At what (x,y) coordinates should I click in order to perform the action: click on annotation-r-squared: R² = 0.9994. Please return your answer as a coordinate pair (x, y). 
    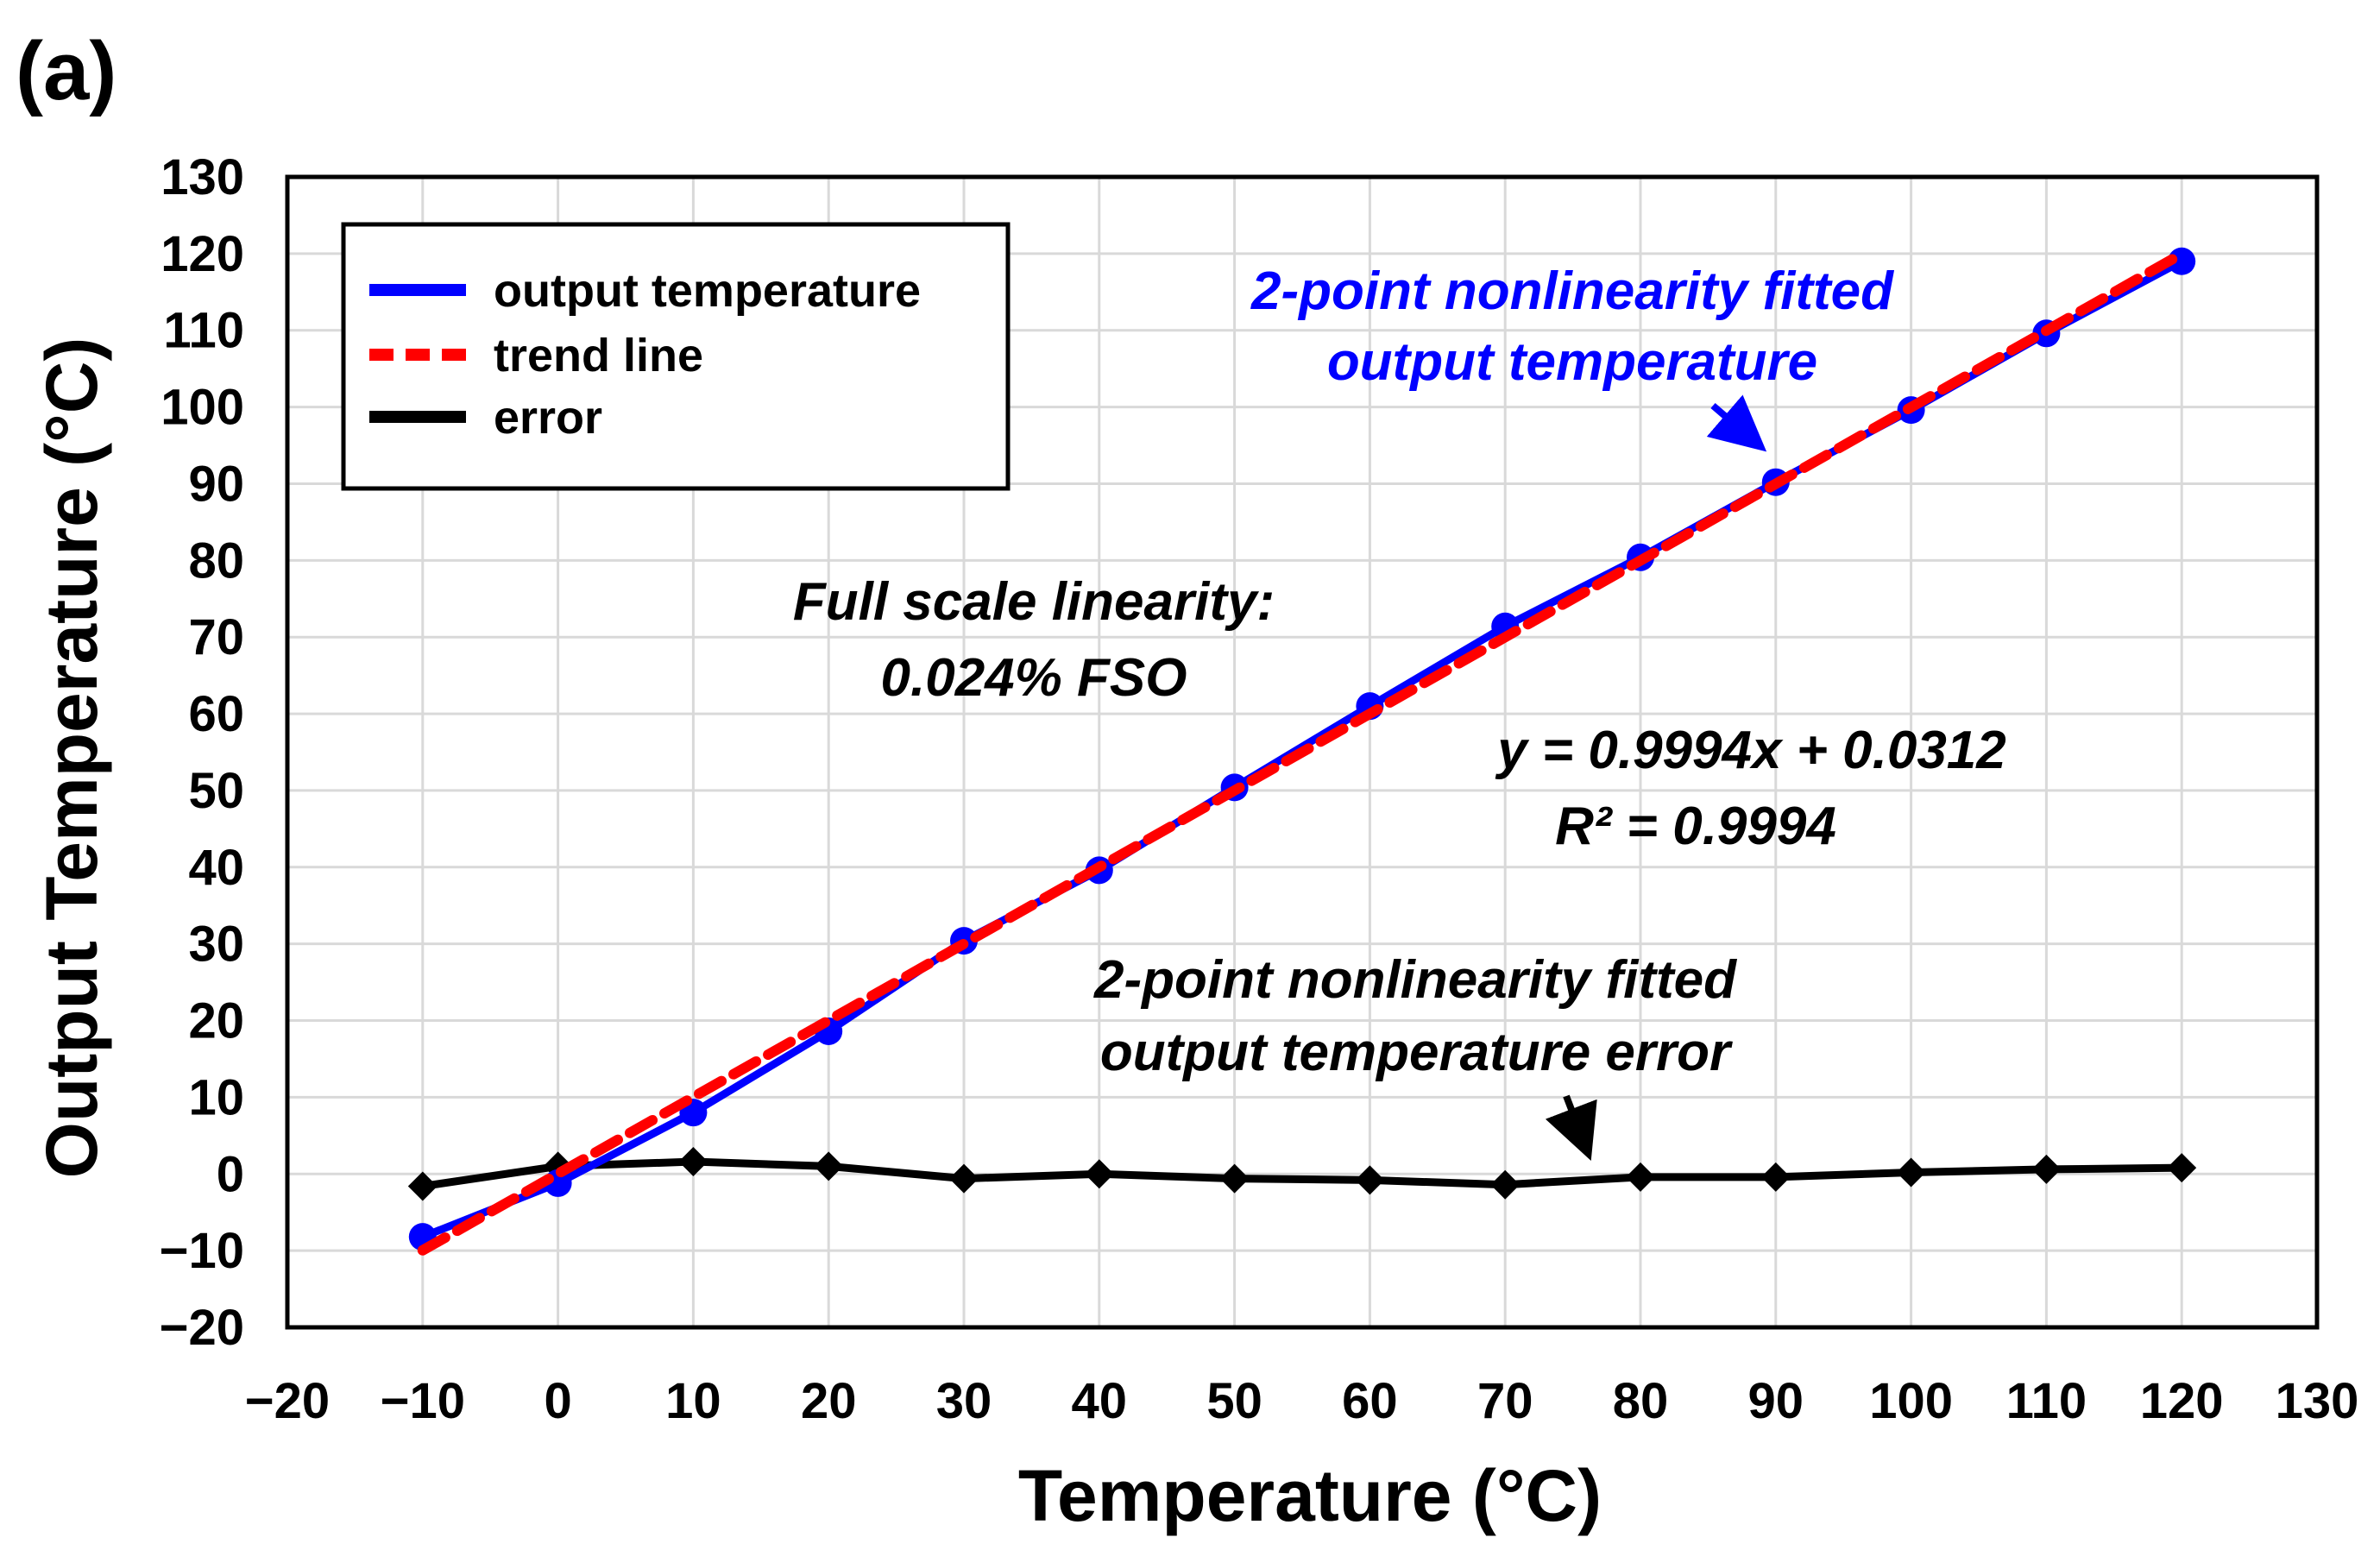
    Looking at the image, I should click on (1696, 826).